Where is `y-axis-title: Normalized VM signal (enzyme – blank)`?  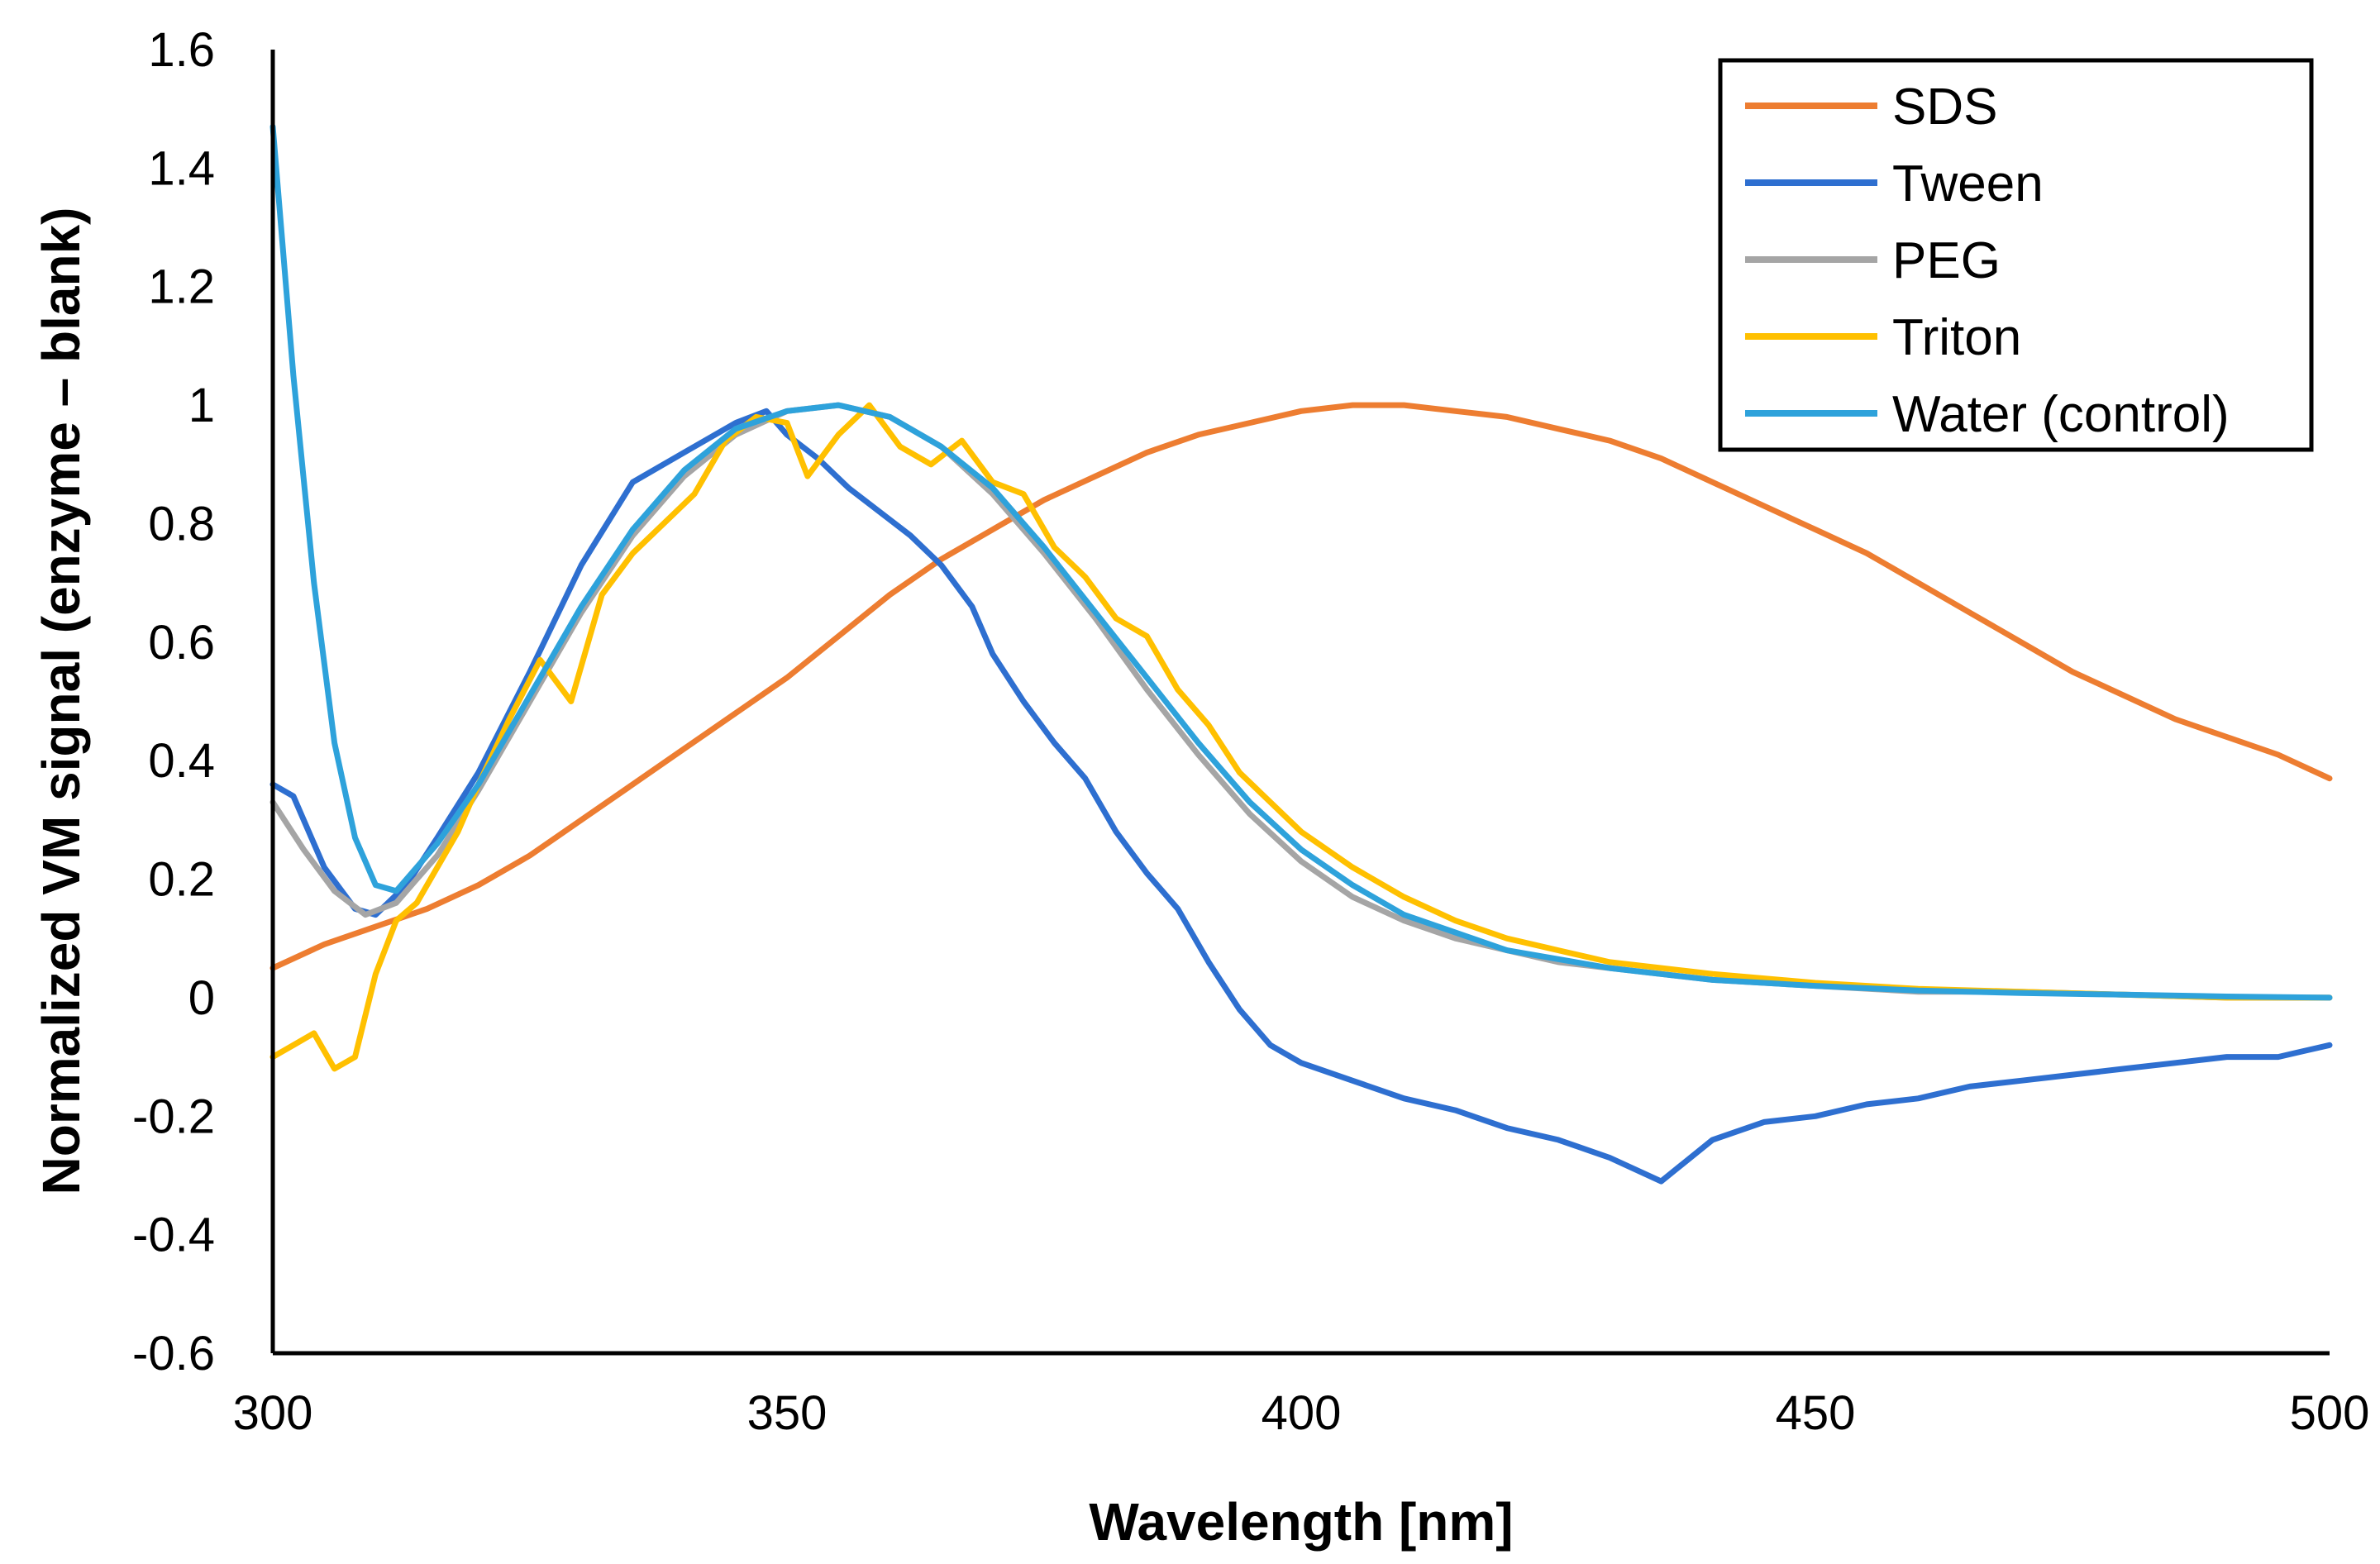
y-axis-title: Normalized VM signal (enzyme – blank) is located at coordinates (61, 701).